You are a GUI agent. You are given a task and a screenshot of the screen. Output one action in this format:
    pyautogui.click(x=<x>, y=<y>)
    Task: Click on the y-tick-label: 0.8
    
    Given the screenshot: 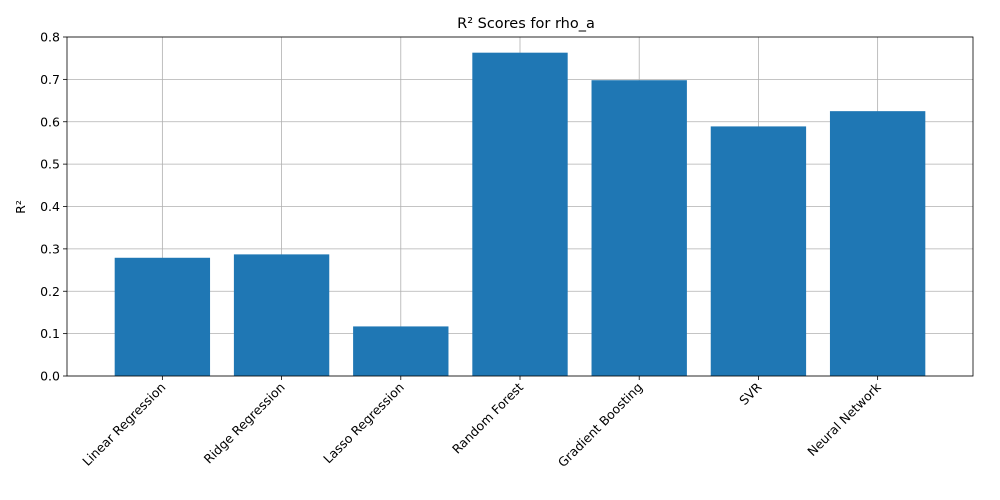 What is the action you would take?
    pyautogui.click(x=50, y=37)
    